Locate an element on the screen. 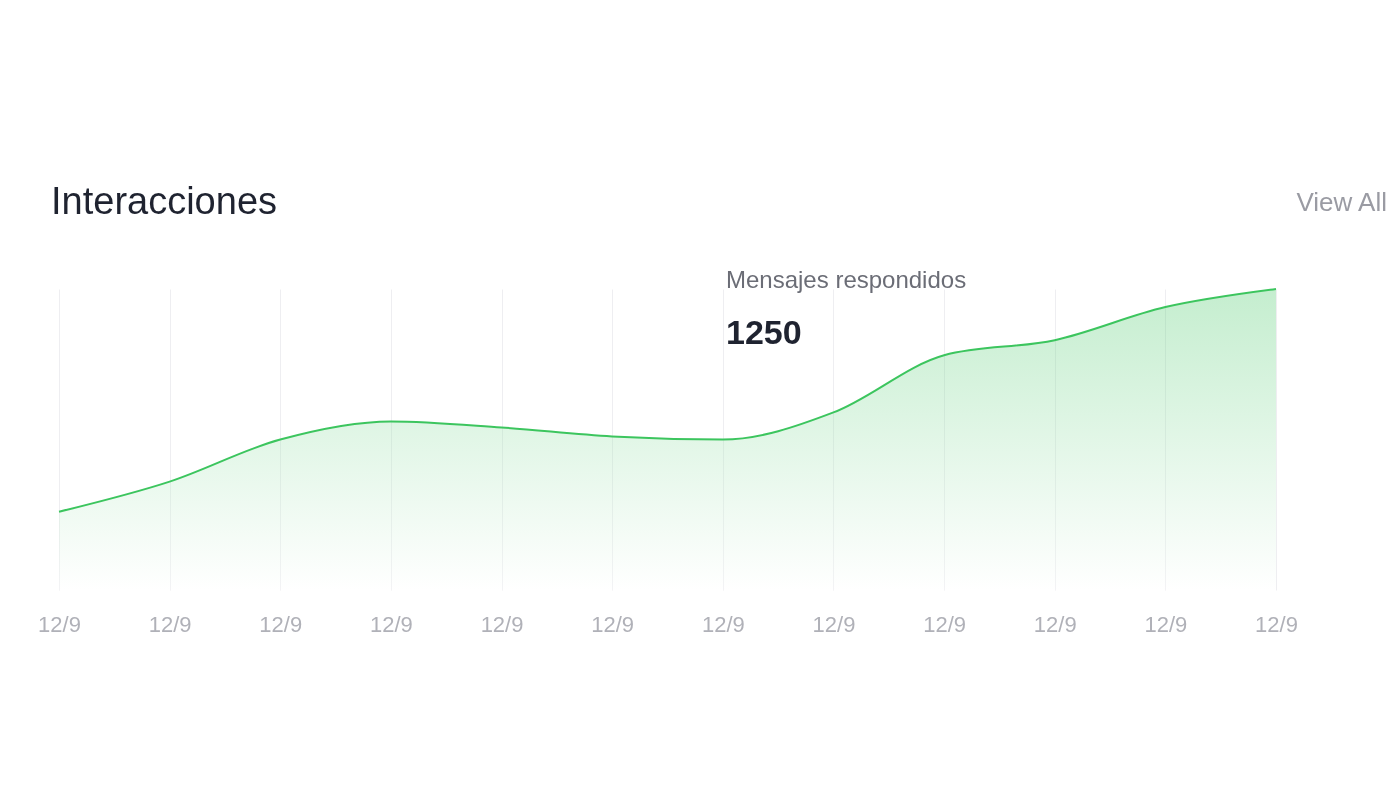 The width and height of the screenshot is (1400, 800). chart-title: Interacciones is located at coordinates (164, 201).